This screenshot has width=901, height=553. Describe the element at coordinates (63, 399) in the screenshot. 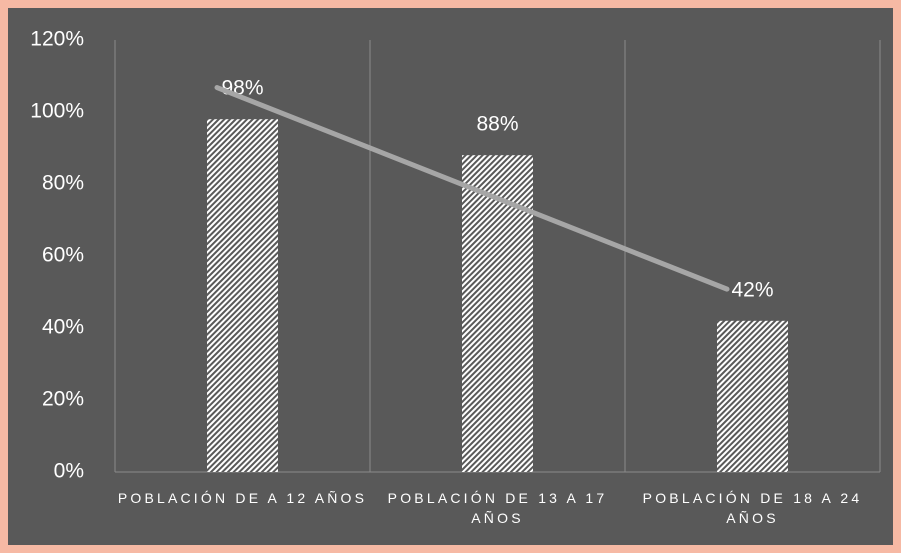

I see `y-tick-label: 20%` at that location.